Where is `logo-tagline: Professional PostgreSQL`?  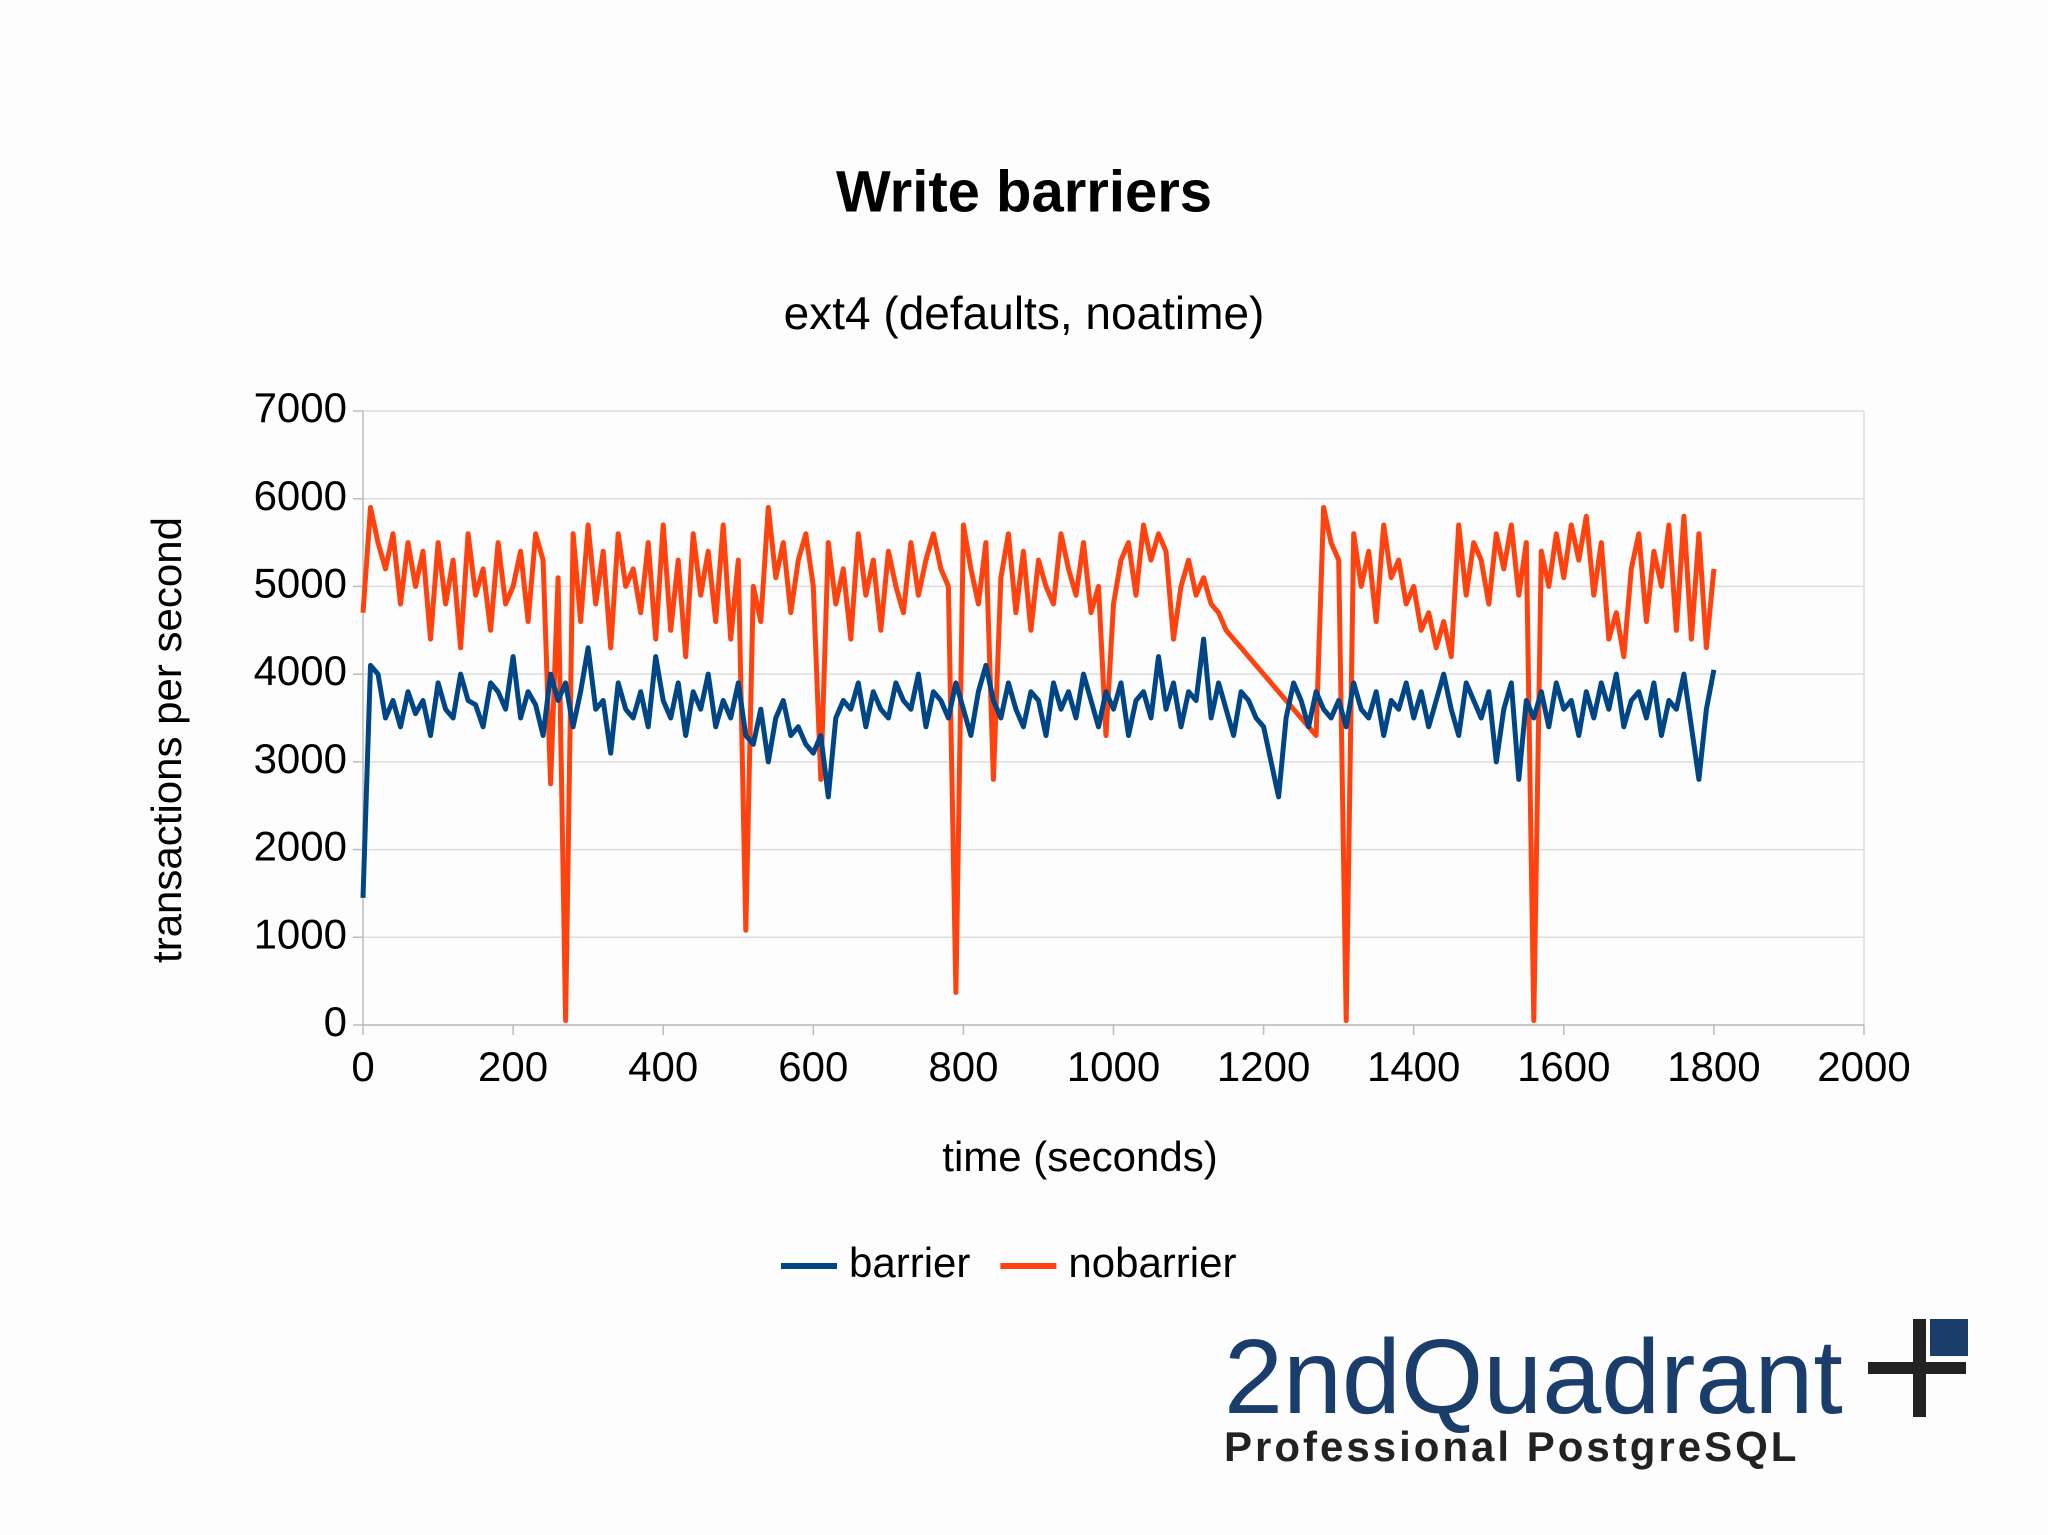
logo-tagline: Professional PostgreSQL is located at coordinates (1511, 1446).